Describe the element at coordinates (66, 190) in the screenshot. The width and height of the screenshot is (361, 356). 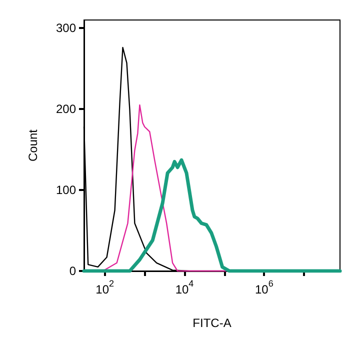
I see `y-tick-label: 100` at that location.